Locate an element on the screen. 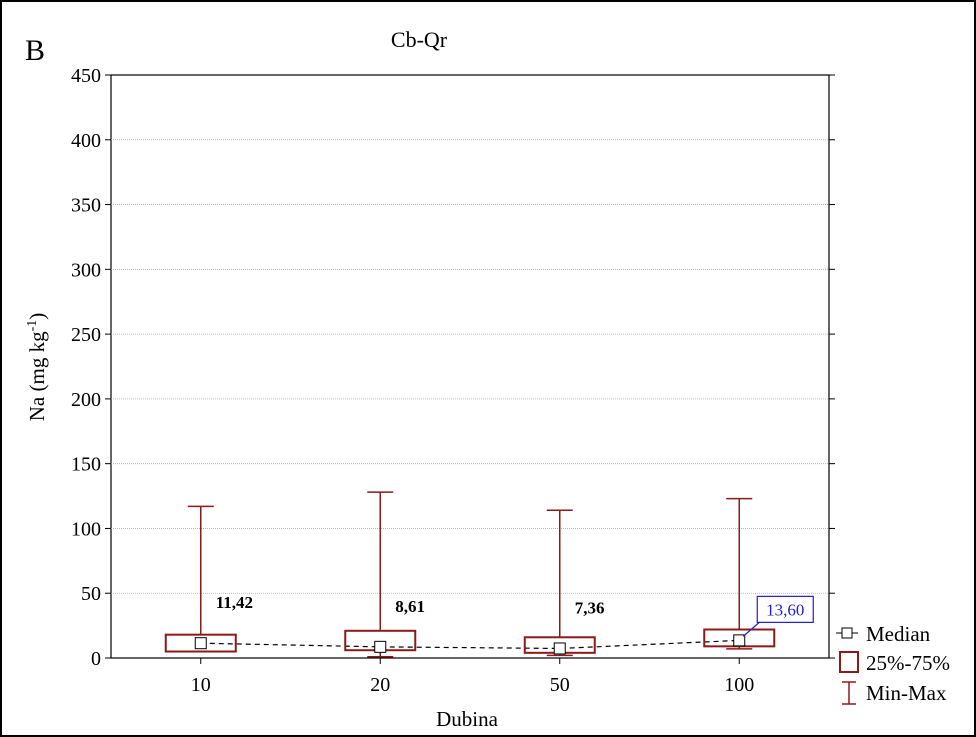 This screenshot has height=737, width=976. y-tick-label-50: 50 is located at coordinates (91, 594).